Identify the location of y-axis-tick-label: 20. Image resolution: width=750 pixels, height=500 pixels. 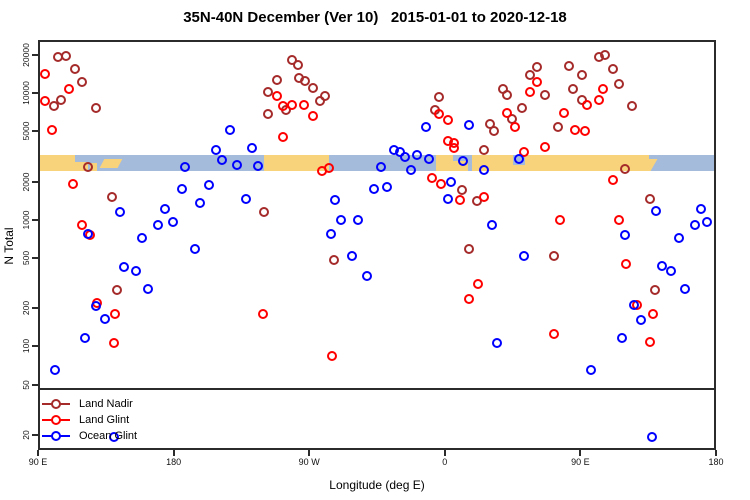
(26, 435).